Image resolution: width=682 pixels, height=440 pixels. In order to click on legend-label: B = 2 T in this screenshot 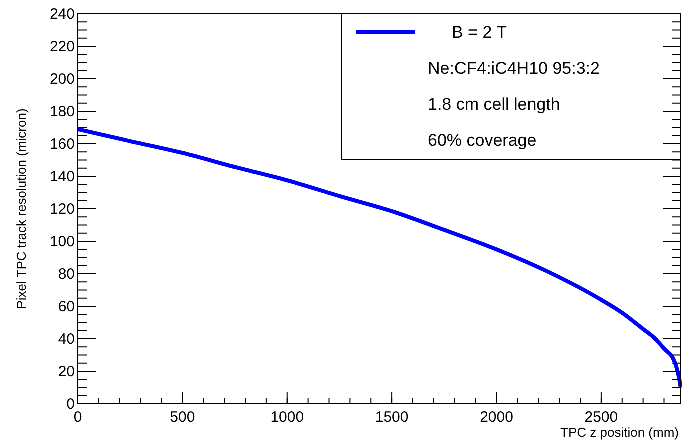, I will do `click(479, 32)`.